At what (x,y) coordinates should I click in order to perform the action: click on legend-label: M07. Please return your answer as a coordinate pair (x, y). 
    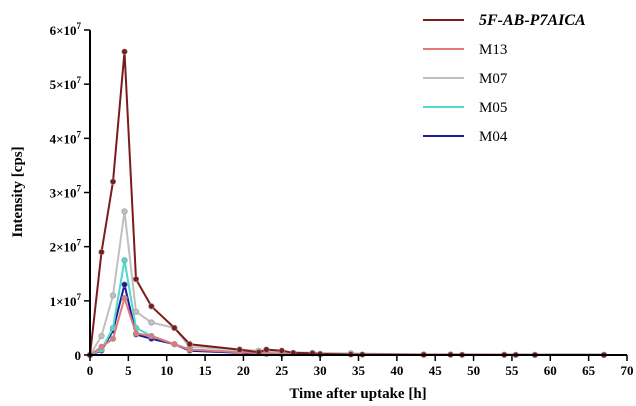
    Looking at the image, I should click on (493, 79).